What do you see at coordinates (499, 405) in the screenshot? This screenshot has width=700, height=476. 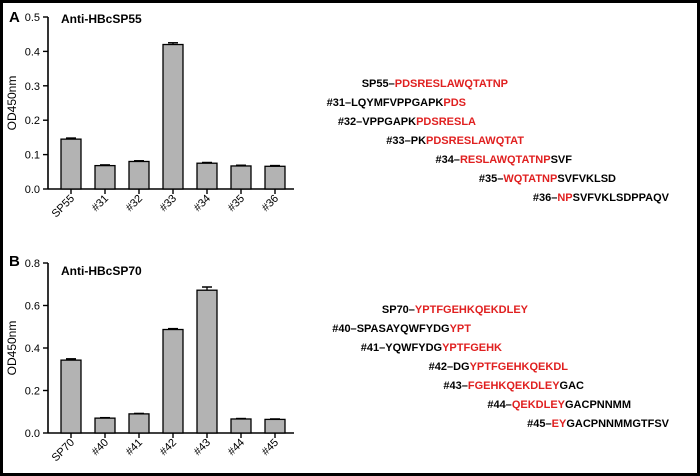 I see `sequence-name: #44–` at bounding box center [499, 405].